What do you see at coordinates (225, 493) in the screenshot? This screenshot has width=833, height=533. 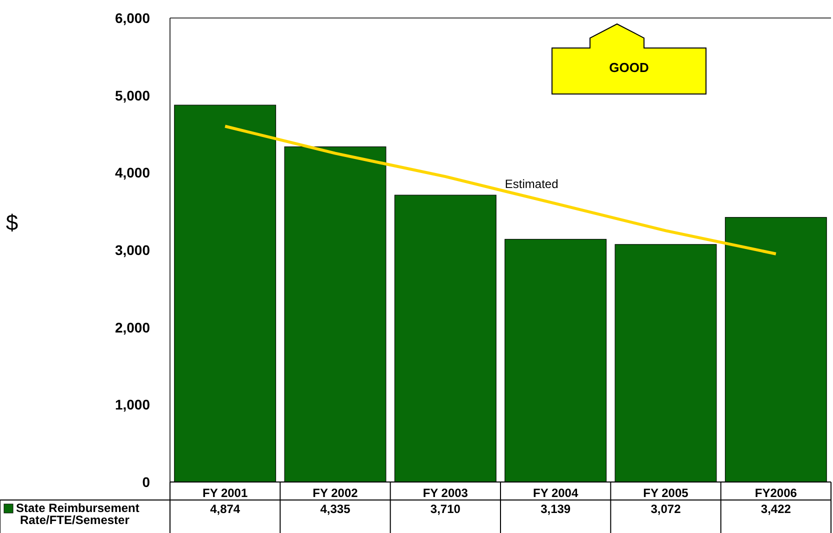 I see `x-tick-label: FY 2001` at bounding box center [225, 493].